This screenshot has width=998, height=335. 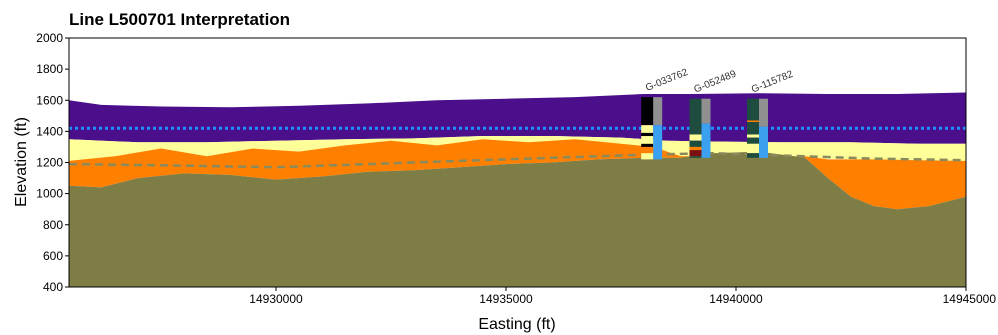 I want to click on well-label: G-115782, so click(x=772, y=82).